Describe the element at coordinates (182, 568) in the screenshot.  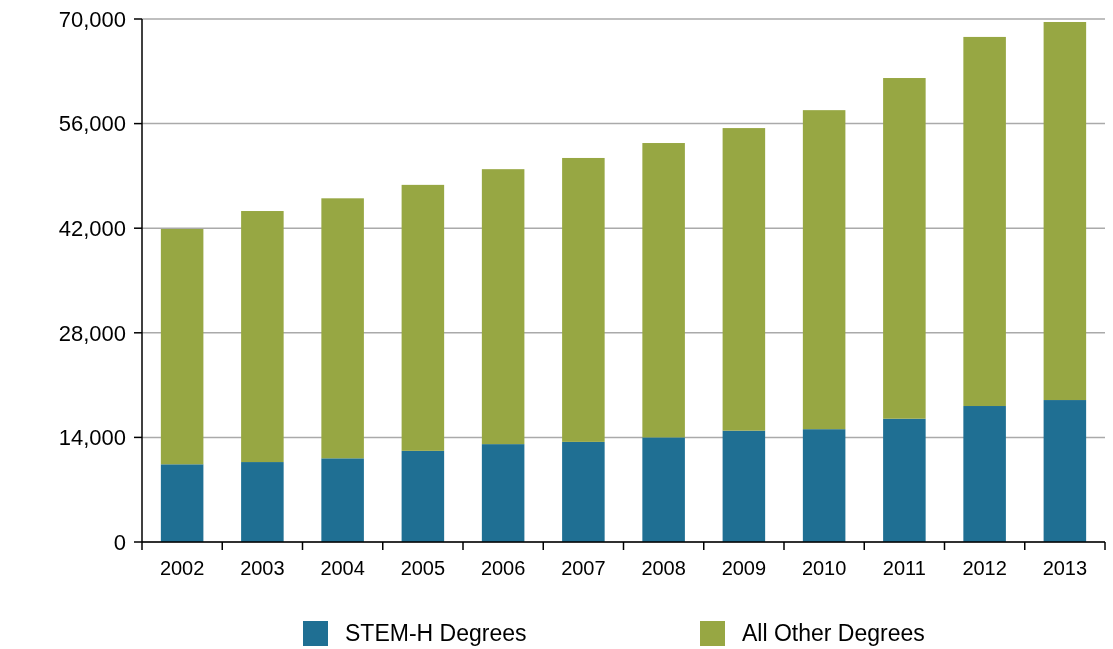
I see `x-tick-label: 2002` at that location.